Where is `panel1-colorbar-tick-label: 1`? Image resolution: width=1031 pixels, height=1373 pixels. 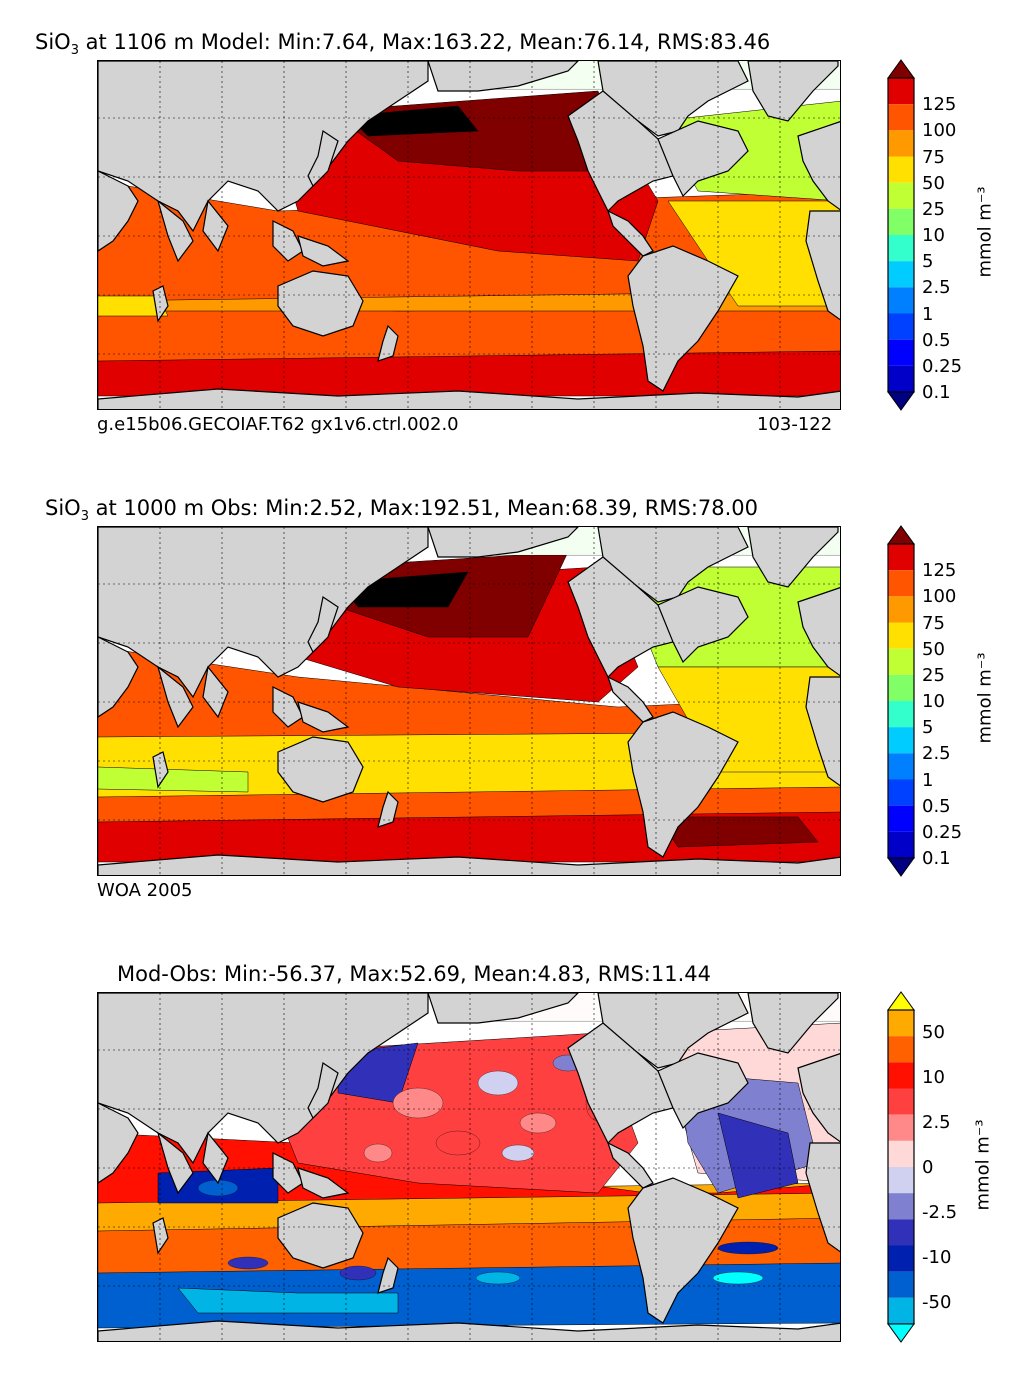 panel1-colorbar-tick-label: 1 is located at coordinates (928, 314).